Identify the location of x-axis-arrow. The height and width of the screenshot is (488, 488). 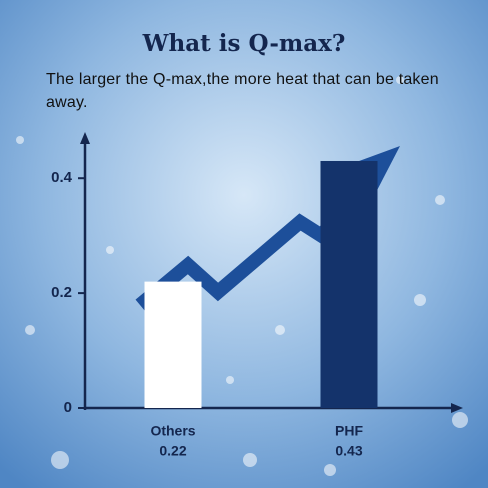
(457, 408).